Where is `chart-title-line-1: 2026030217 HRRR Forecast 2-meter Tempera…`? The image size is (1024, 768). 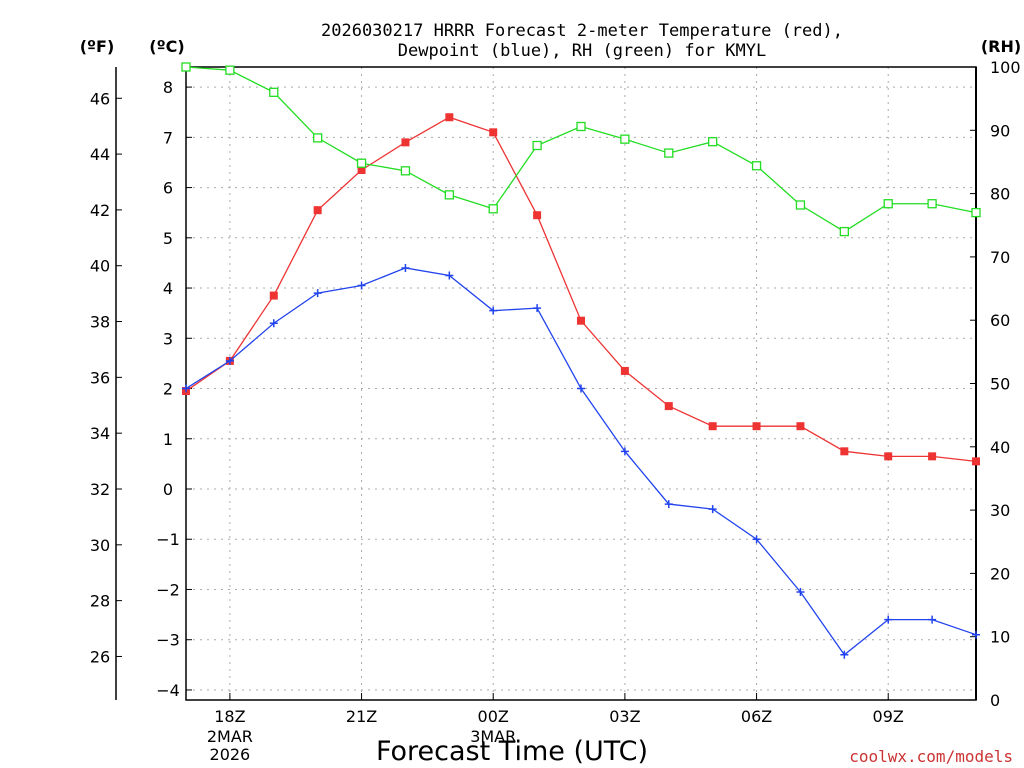
chart-title-line-1: 2026030217 HRRR Forecast 2-meter Tempera… is located at coordinates (582, 31).